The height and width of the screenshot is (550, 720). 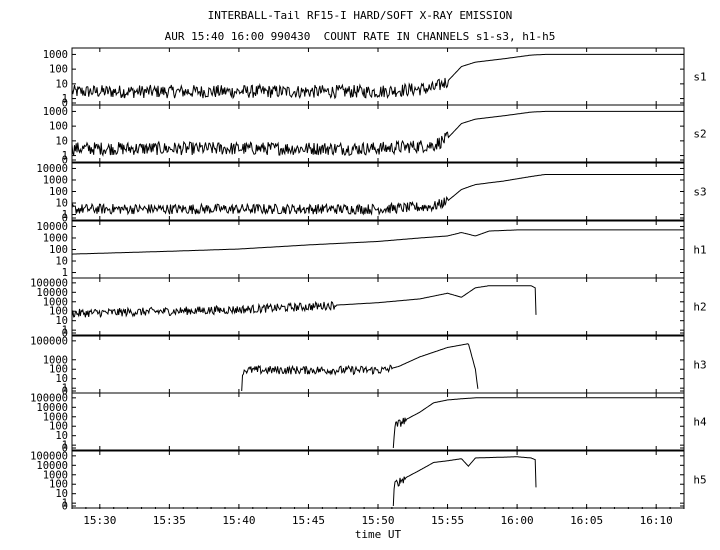 I want to click on panel-frame-s2, so click(x=378, y=133).